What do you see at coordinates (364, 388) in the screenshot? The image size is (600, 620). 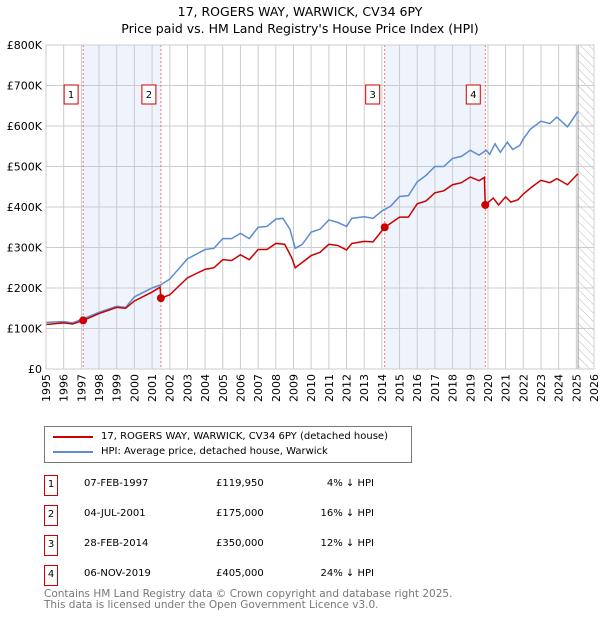 I see `x-tick-label: 2013` at bounding box center [364, 388].